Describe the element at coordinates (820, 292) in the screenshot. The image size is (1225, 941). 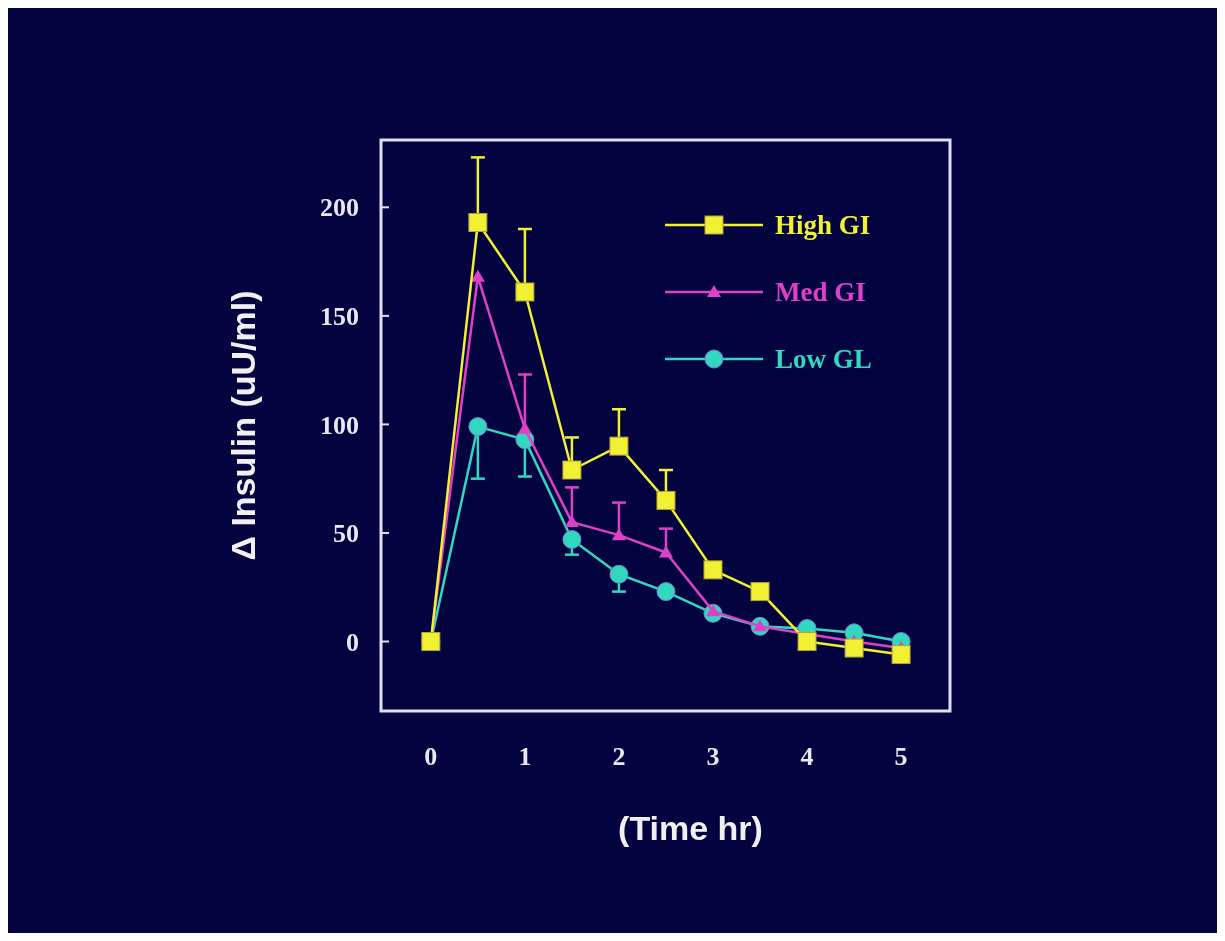
I see `legend-label: Med GI` at that location.